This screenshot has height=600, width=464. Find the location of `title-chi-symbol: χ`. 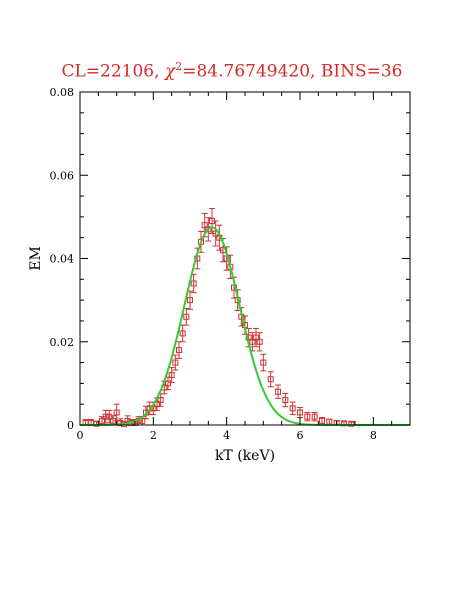

title-chi-symbol: χ is located at coordinates (170, 71).